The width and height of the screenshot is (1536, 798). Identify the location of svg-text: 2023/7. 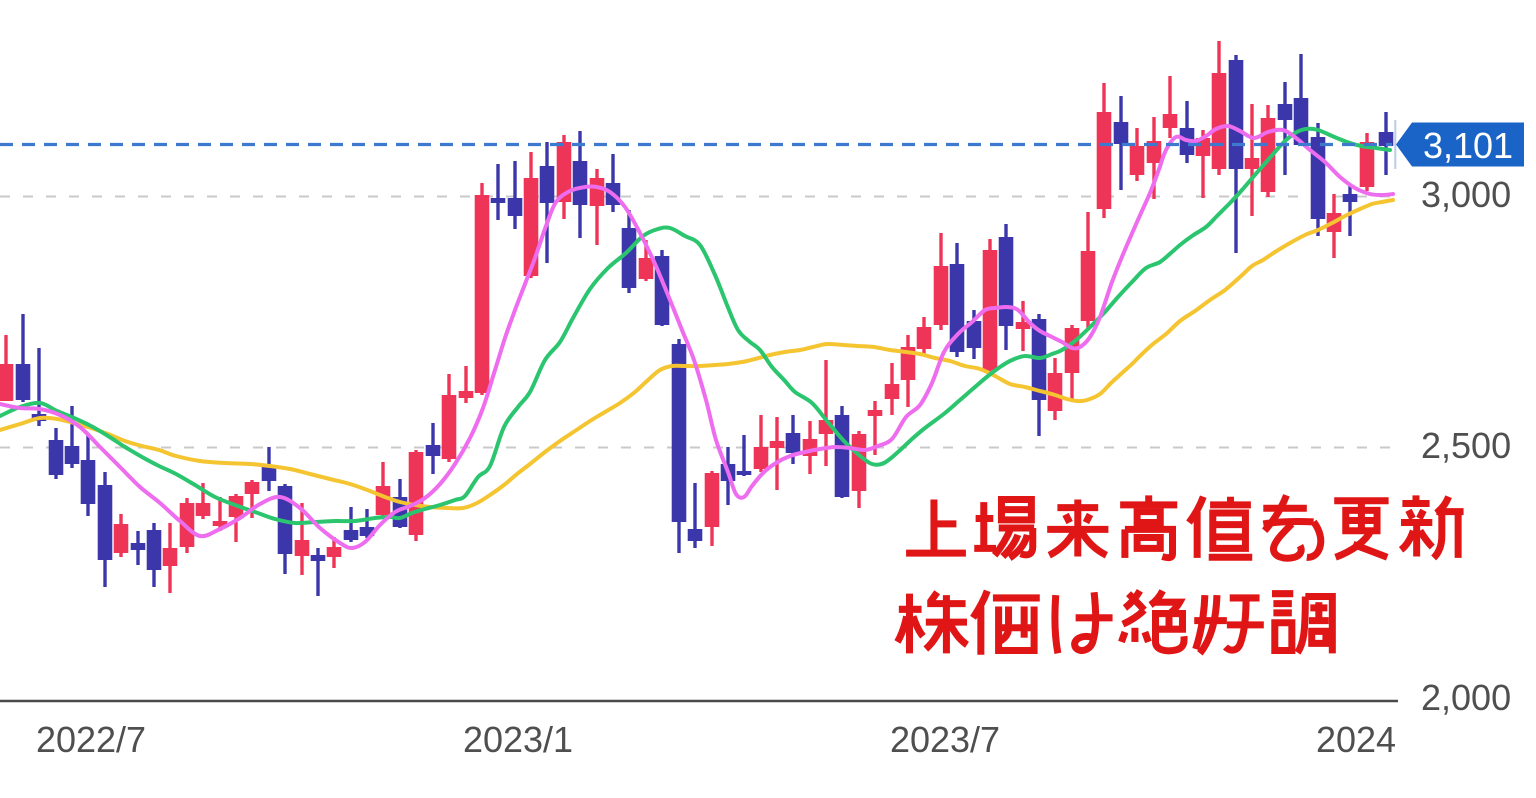
(945, 739).